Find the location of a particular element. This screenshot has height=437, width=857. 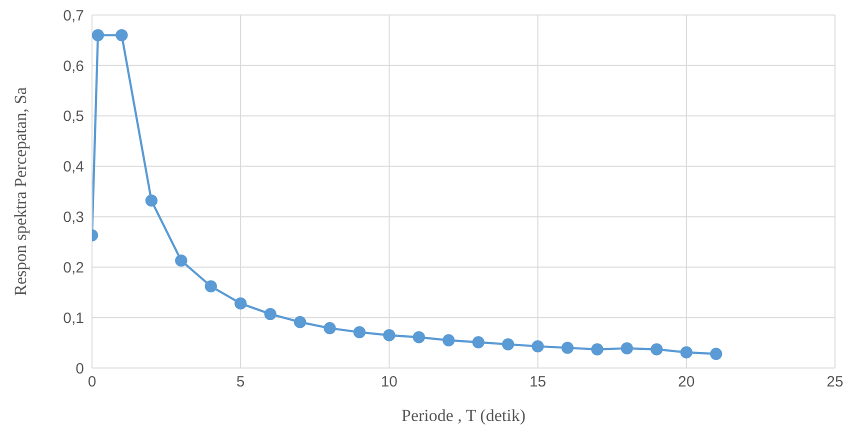

y-axis-title: Respon spektra Percepatan, Sa is located at coordinates (20, 191).